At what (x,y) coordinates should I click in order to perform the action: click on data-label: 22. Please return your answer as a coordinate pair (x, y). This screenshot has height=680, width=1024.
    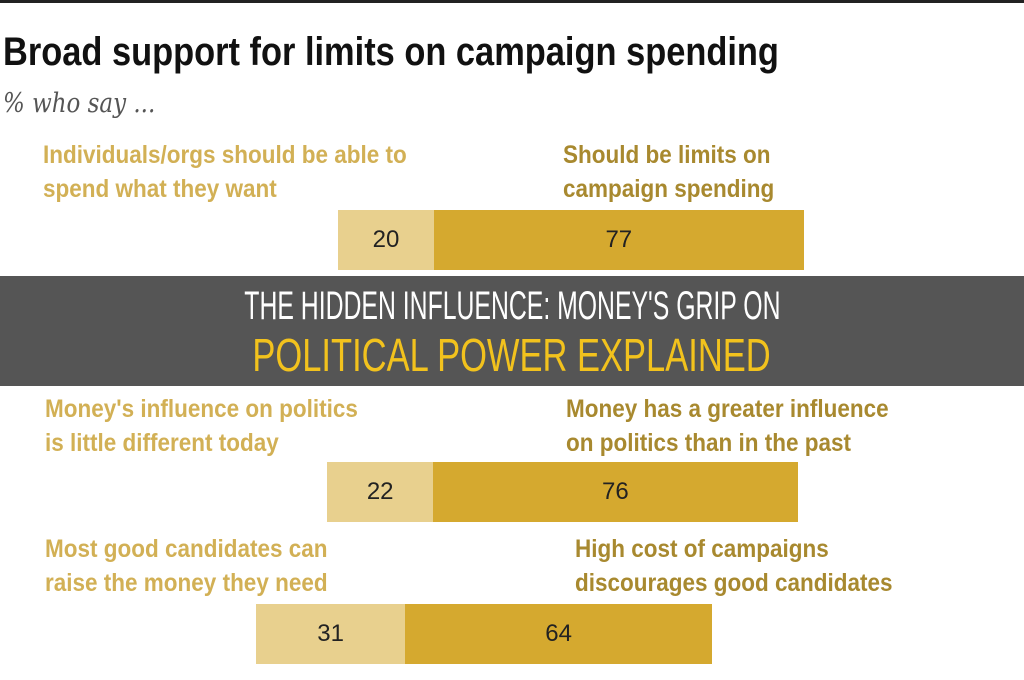
    Looking at the image, I should click on (380, 491).